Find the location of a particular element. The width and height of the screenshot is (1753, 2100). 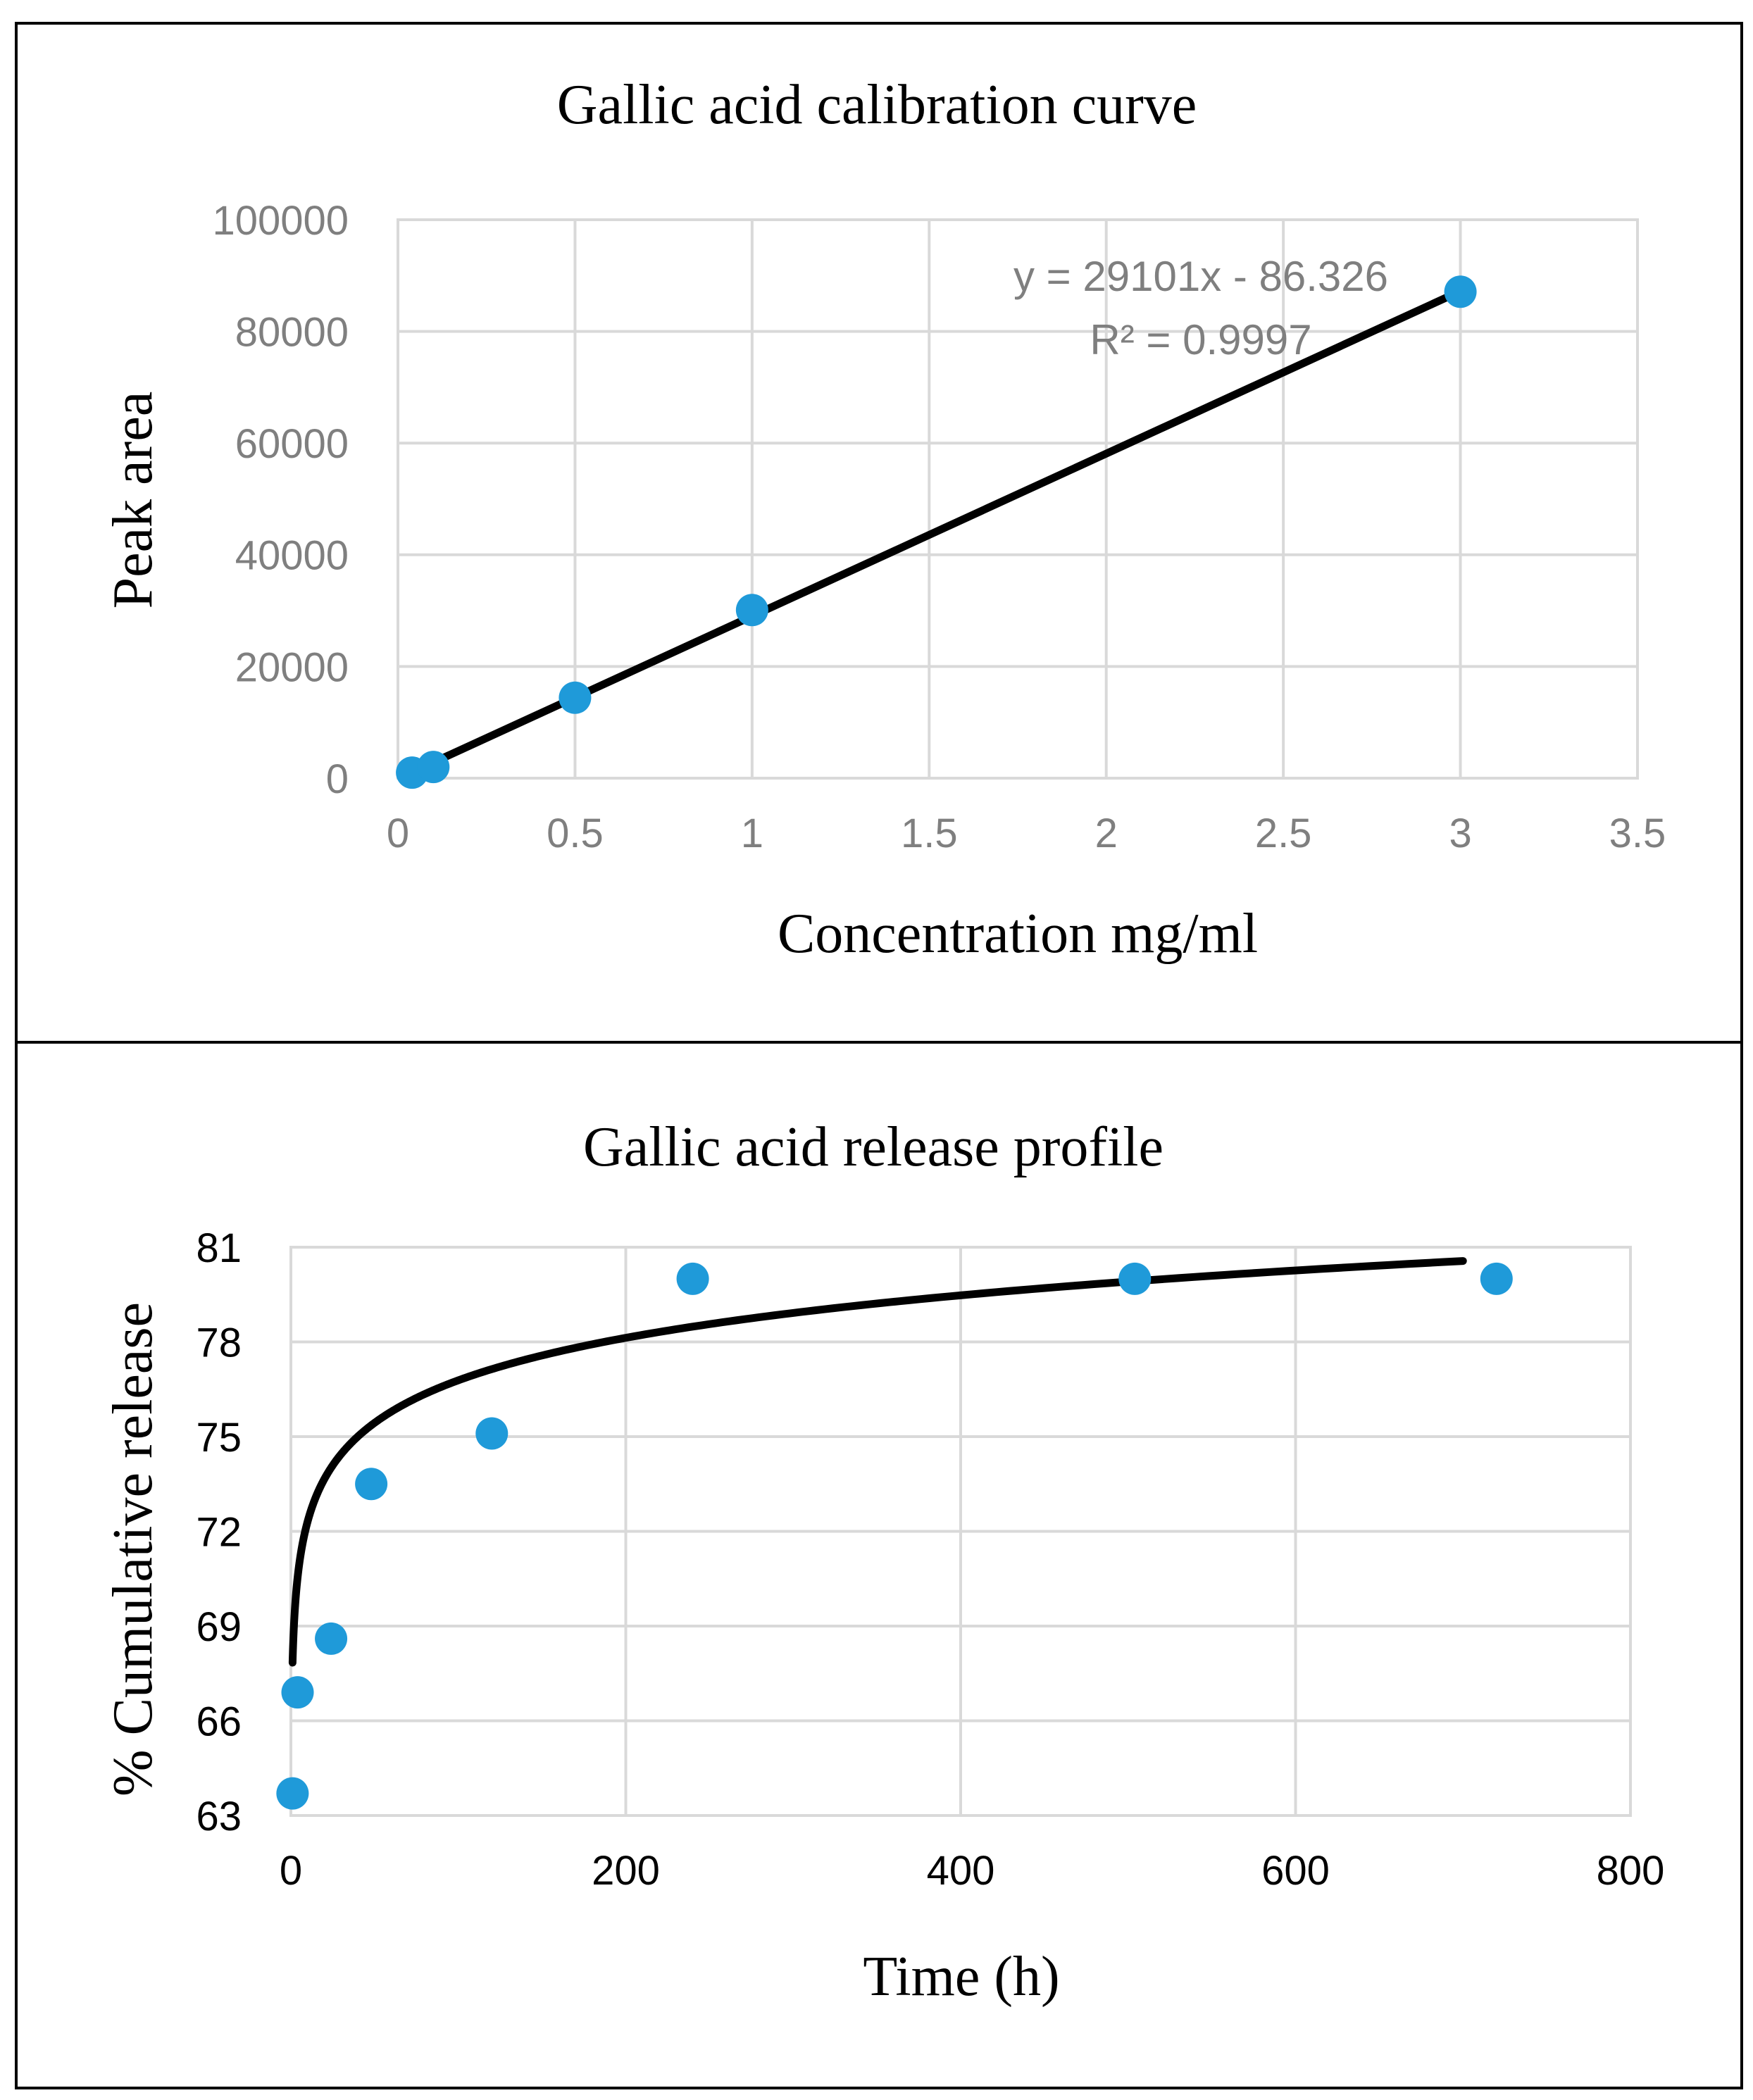

release-x-axis-label: Time (h) is located at coordinates (961, 1977).